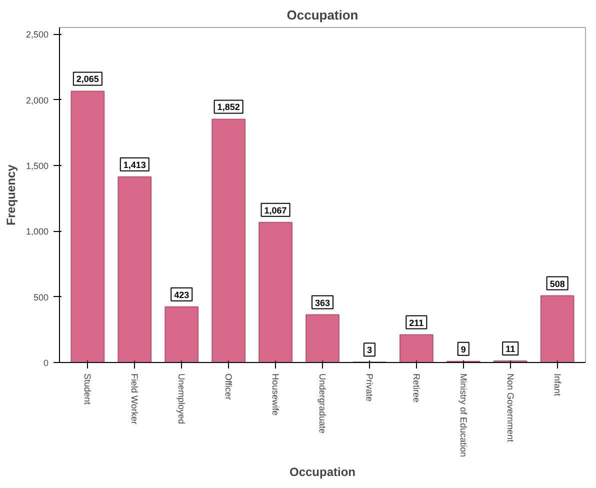 This screenshot has width=596, height=488. Describe the element at coordinates (322, 15) in the screenshot. I see `chart-title: Occupation` at that location.